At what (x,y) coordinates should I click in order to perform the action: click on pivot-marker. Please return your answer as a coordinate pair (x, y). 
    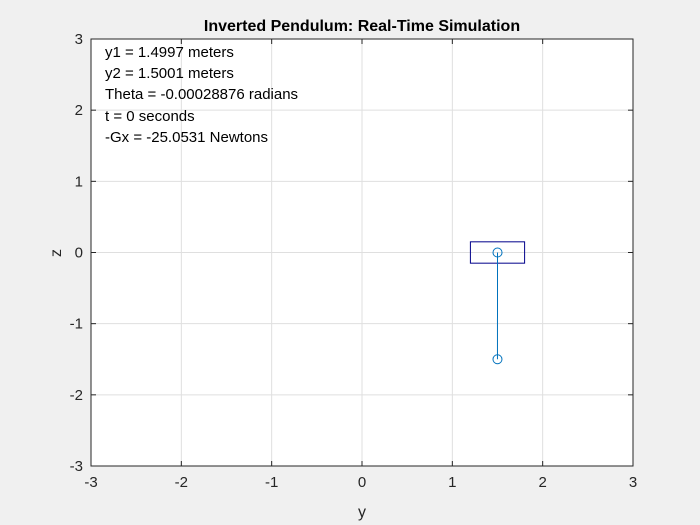
    Looking at the image, I should click on (497, 252).